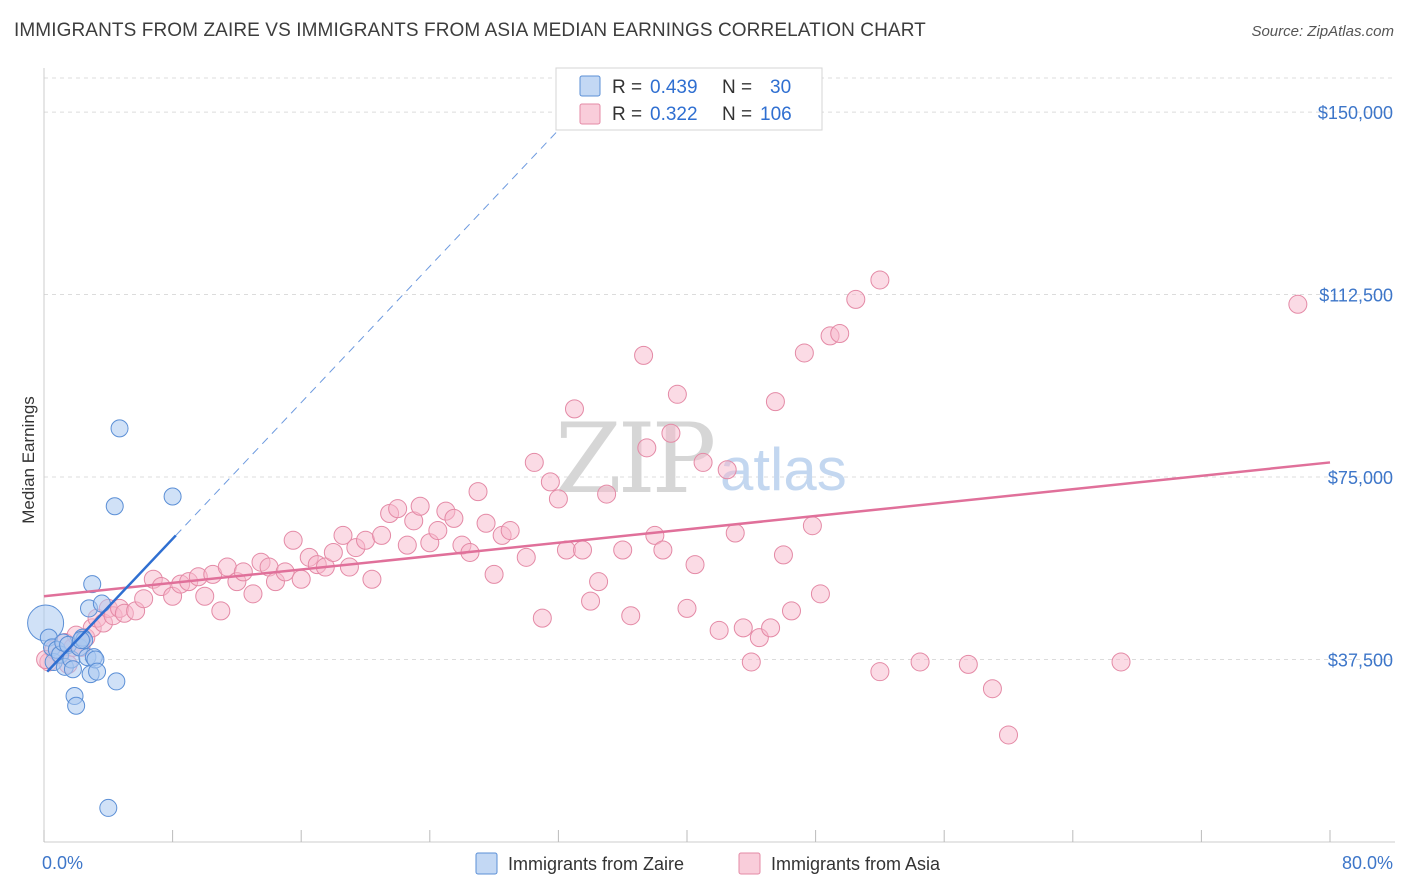  Describe the element at coordinates (367, 332) in the screenshot. I see `zaire-trend-extension` at that location.